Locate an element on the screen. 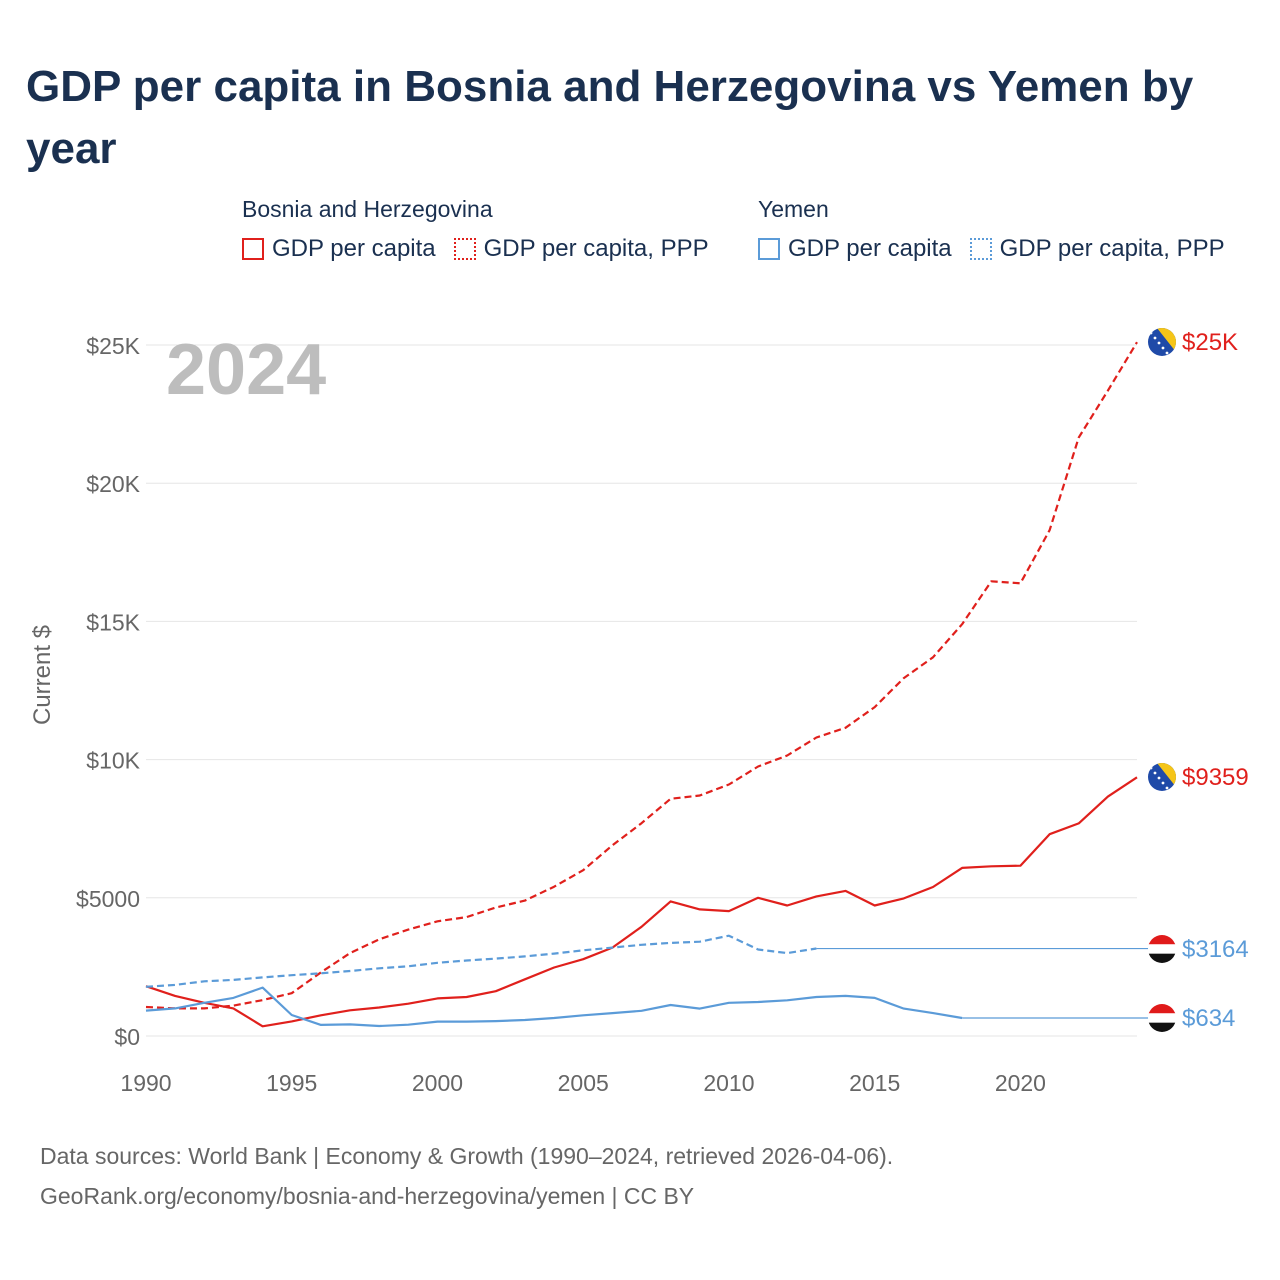 The height and width of the screenshot is (1280, 1280). x-tick-label: 2000 is located at coordinates (437, 1083).